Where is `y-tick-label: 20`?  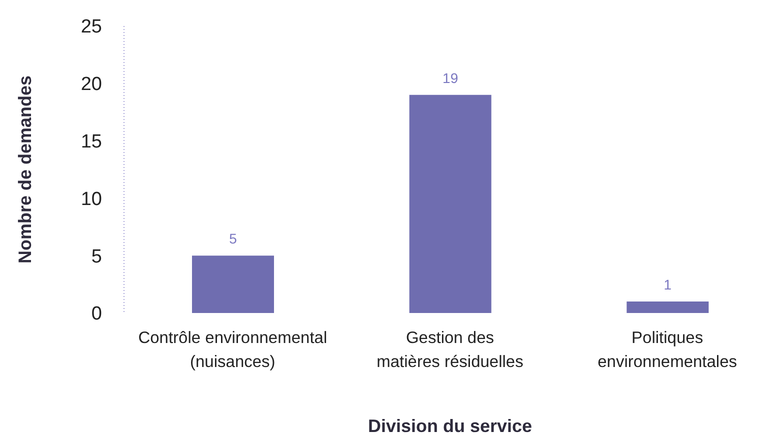
y-tick-label: 20 is located at coordinates (91, 85).